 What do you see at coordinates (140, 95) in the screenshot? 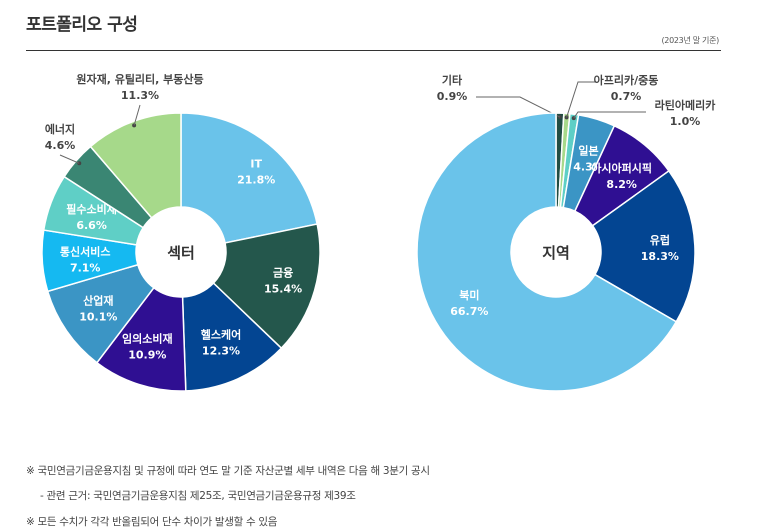
I see `원자재-유틸리티-부동산등-value-label: 11.3%` at bounding box center [140, 95].